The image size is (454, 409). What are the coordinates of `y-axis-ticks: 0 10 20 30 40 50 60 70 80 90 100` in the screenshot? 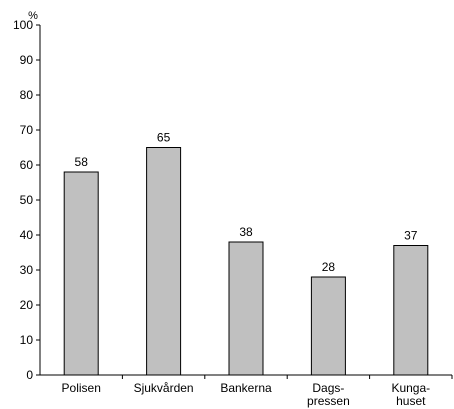 It's located at (26, 200).